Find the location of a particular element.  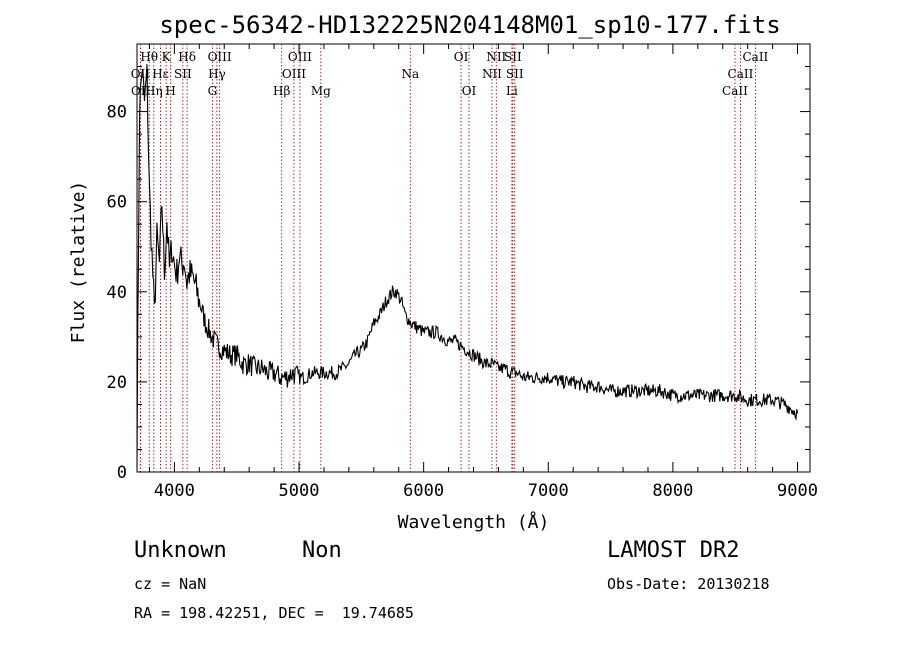

line-marker-label: H is located at coordinates (170, 91).